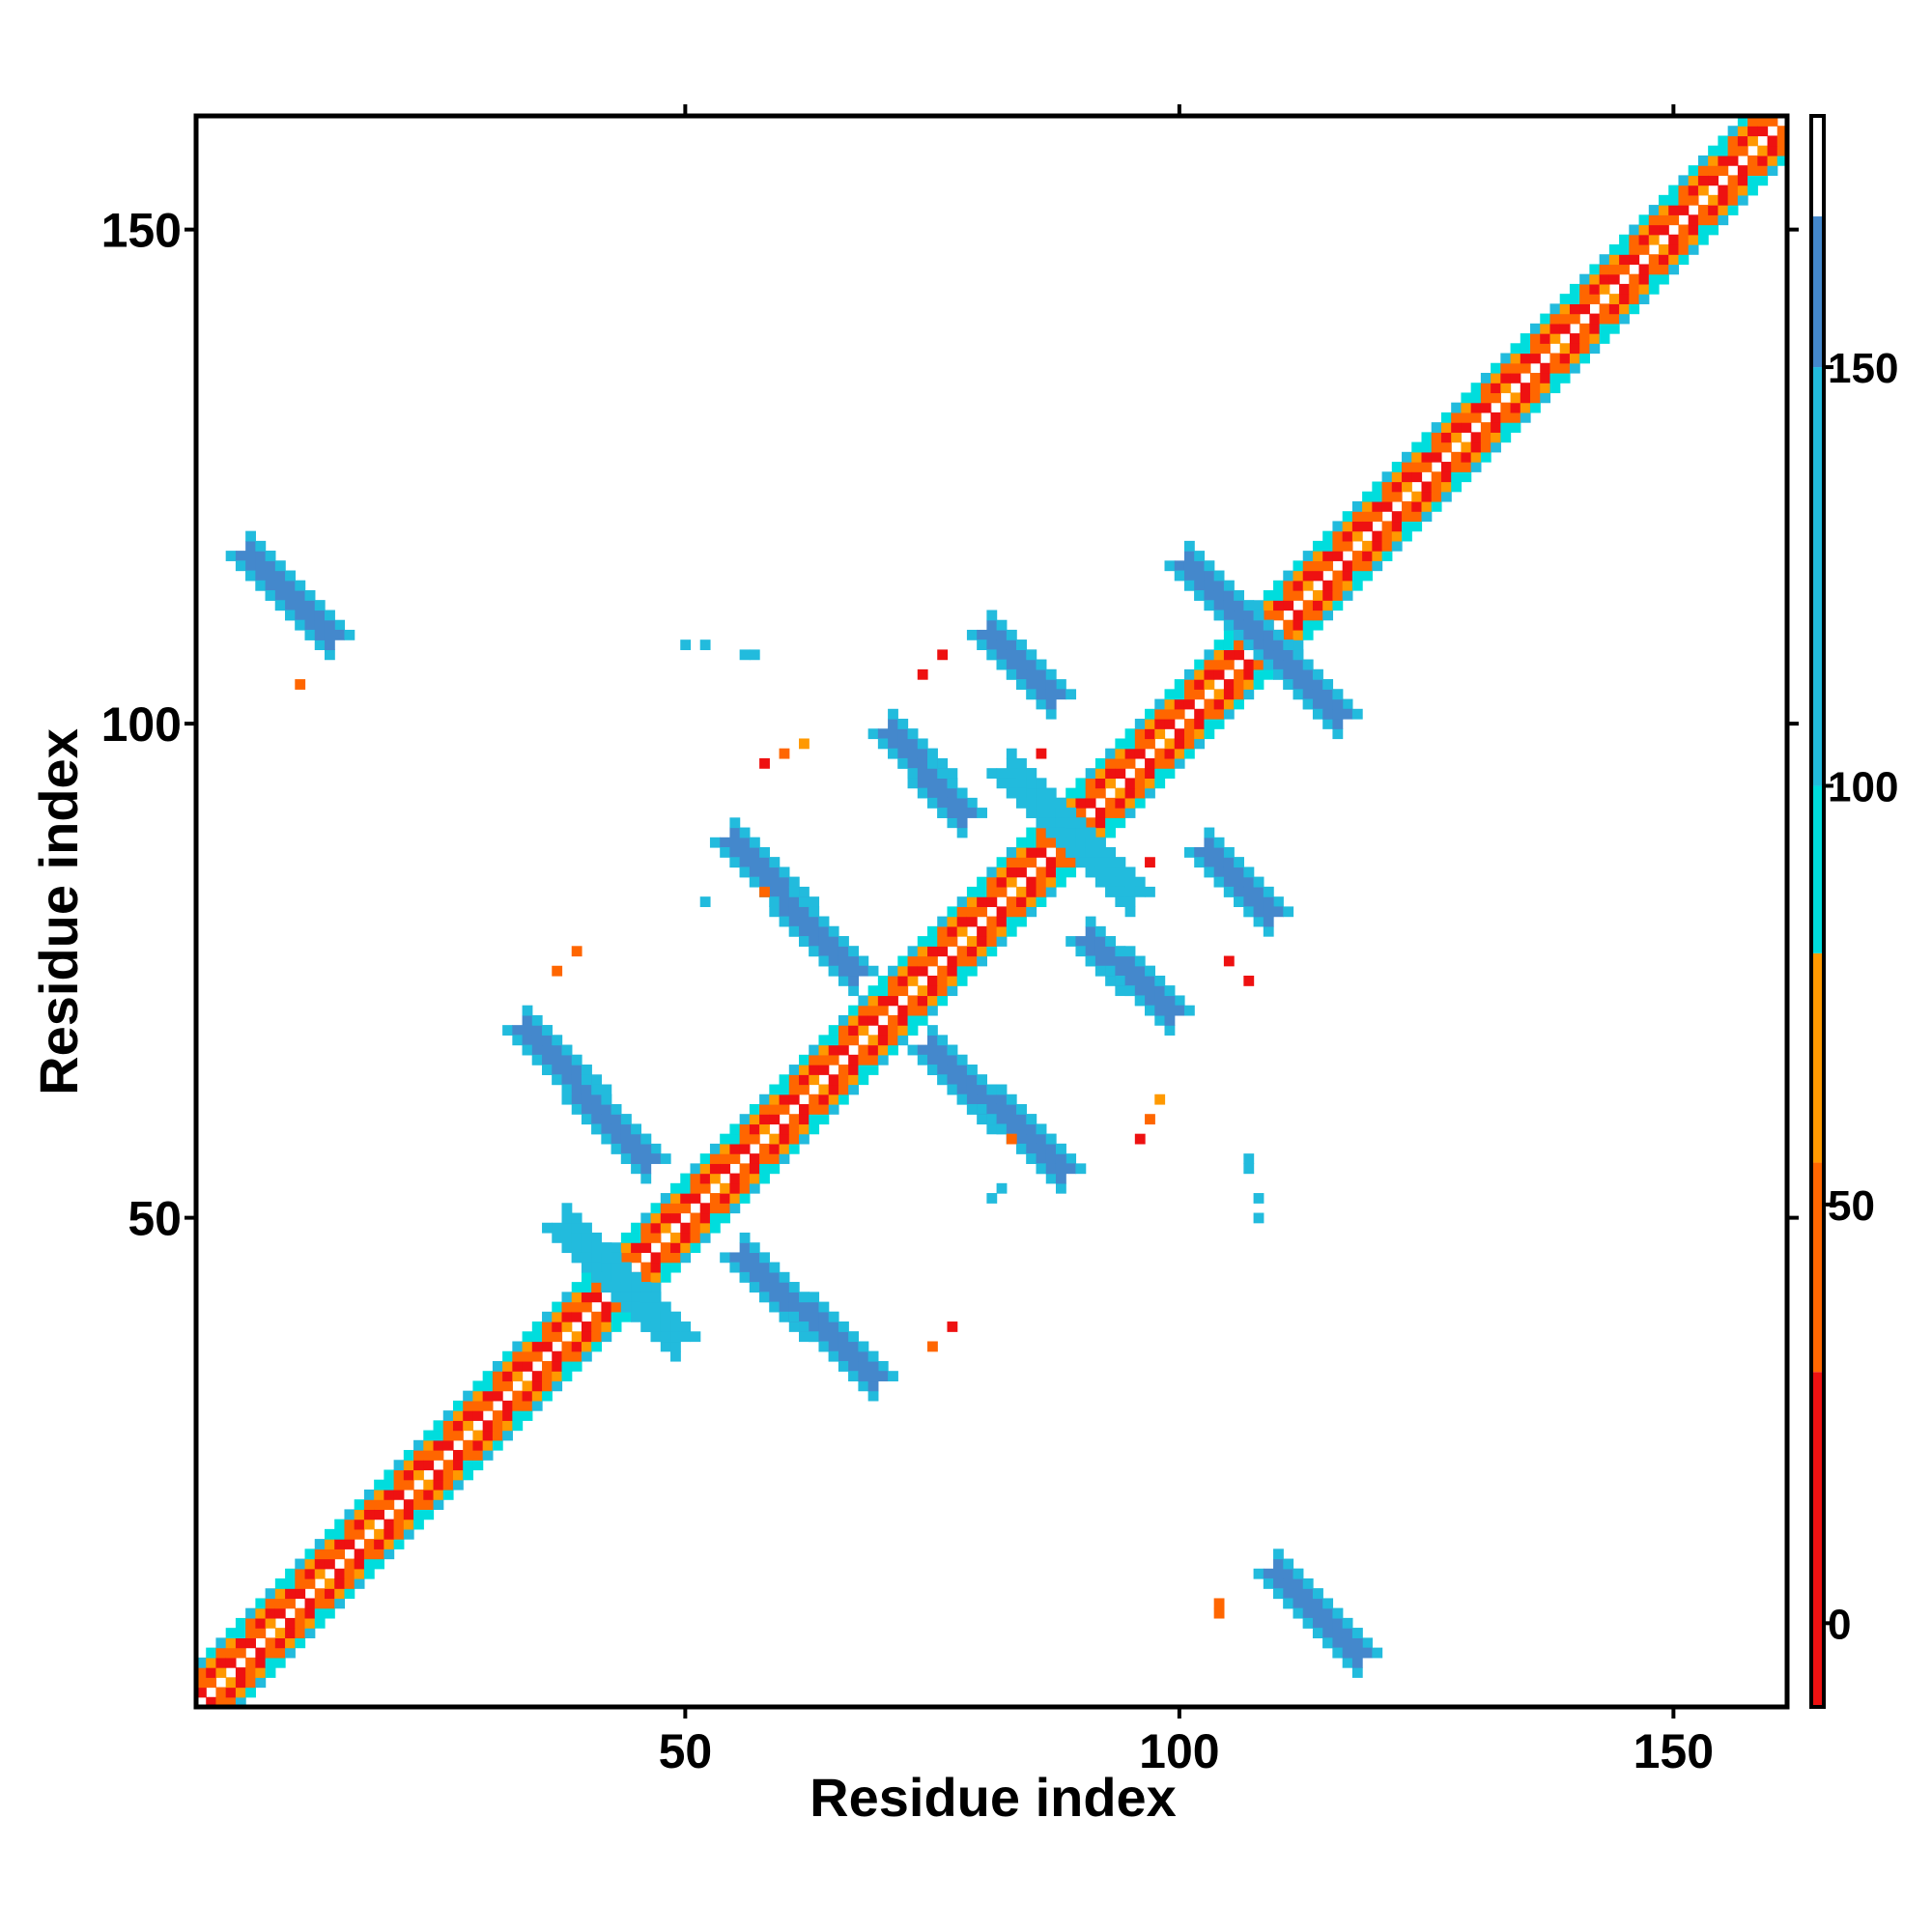 This screenshot has height=1932, width=1932. What do you see at coordinates (1863, 786) in the screenshot?
I see `colorbar-tick-label: 100` at bounding box center [1863, 786].